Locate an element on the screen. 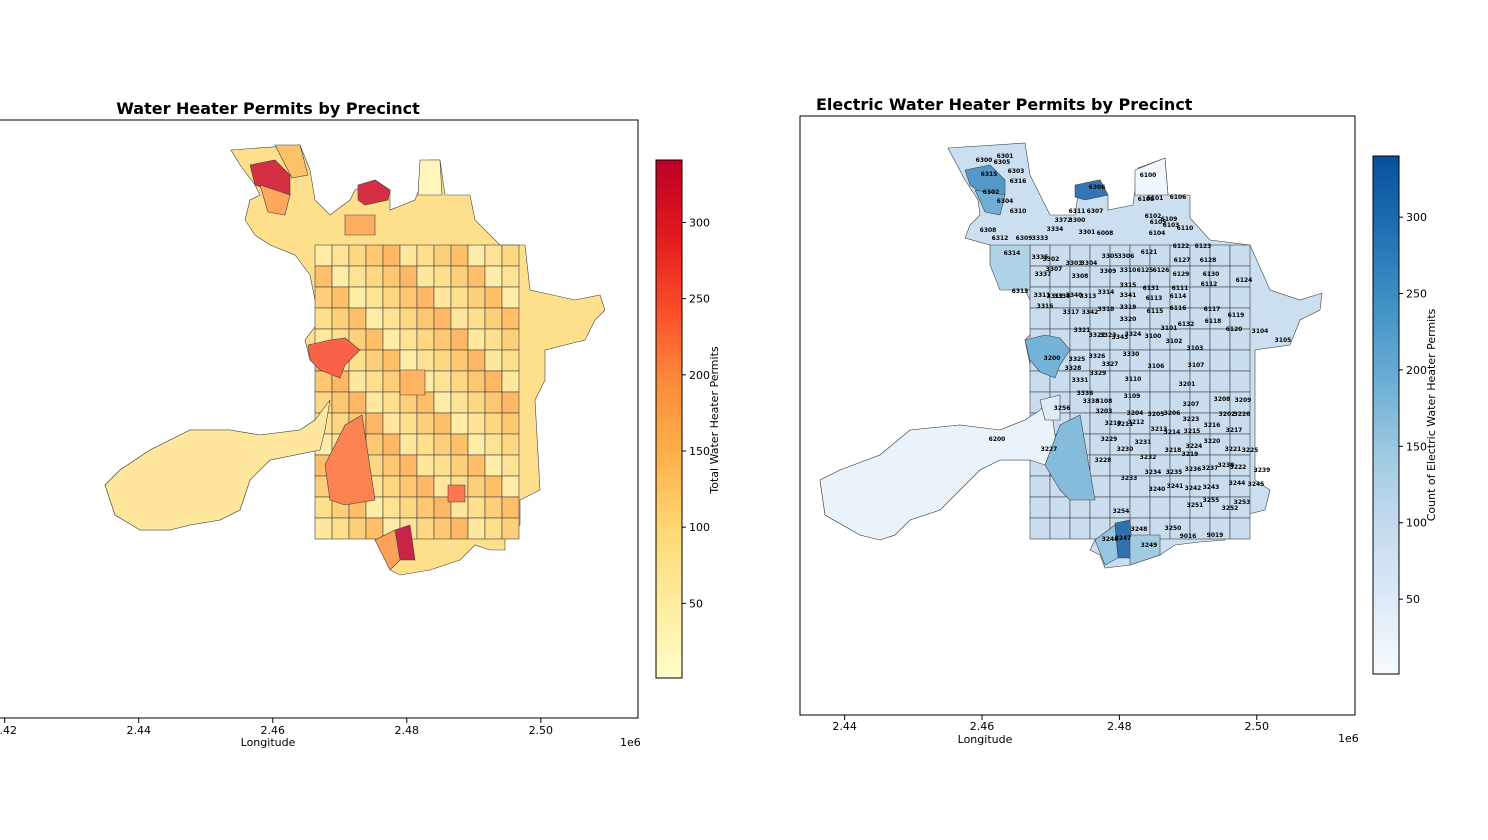 This screenshot has width=1488, height=840. right-precinct-label-6307: 6307 is located at coordinates (1095, 211).